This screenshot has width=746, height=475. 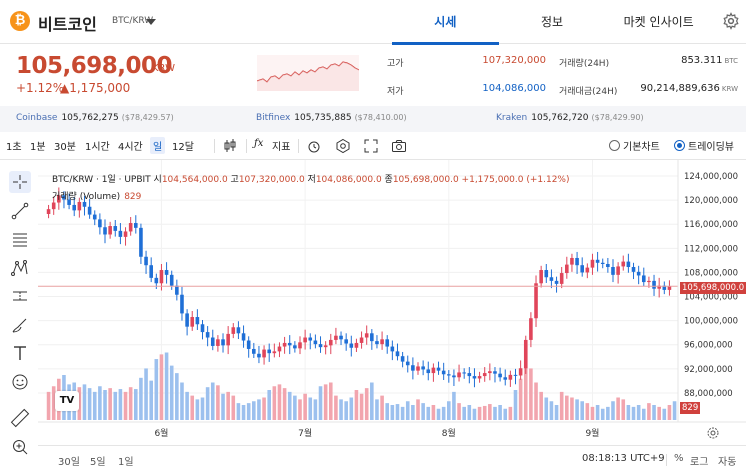 What do you see at coordinates (727, 462) in the screenshot?
I see `auto-toggle: 자동` at bounding box center [727, 462].